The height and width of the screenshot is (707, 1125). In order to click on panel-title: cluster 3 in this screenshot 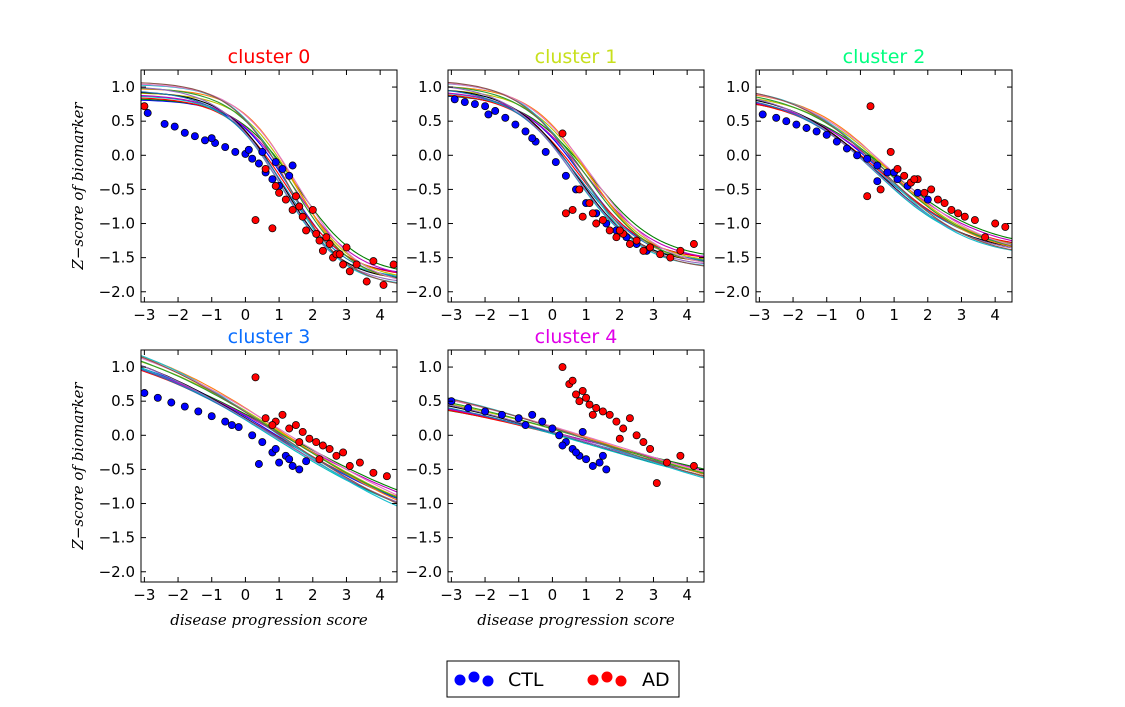, I will do `click(269, 337)`.